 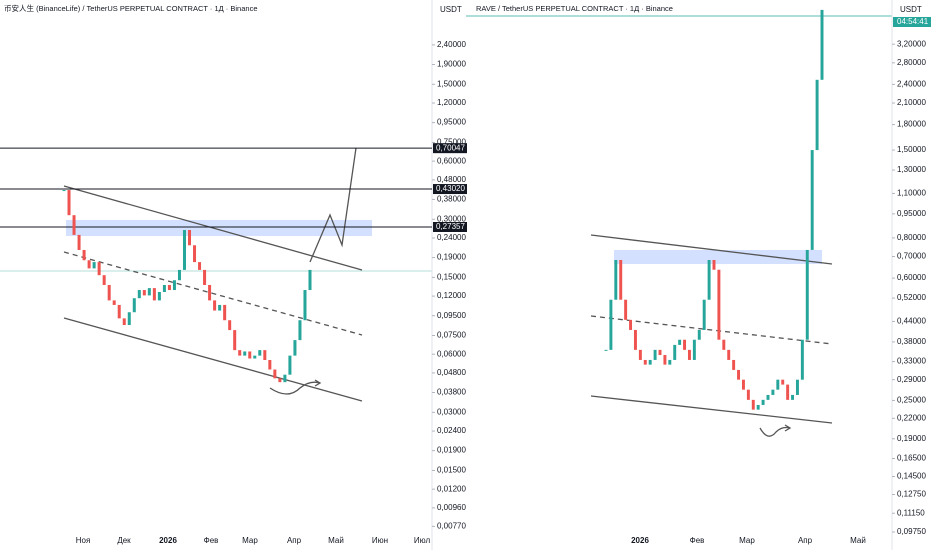 What do you see at coordinates (451, 430) in the screenshot?
I see `y-tick-label: 0,02400` at bounding box center [451, 430].